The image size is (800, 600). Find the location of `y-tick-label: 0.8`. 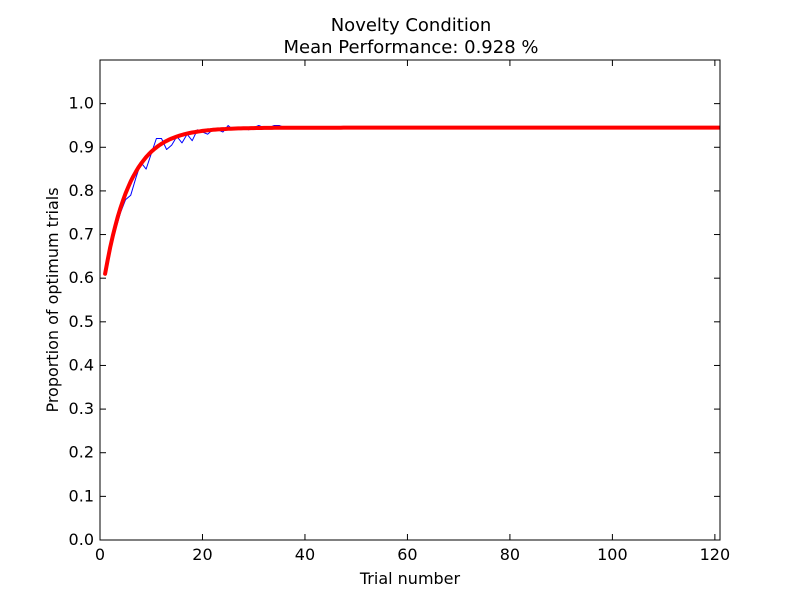

y-tick-label: 0.8 is located at coordinates (81, 190).